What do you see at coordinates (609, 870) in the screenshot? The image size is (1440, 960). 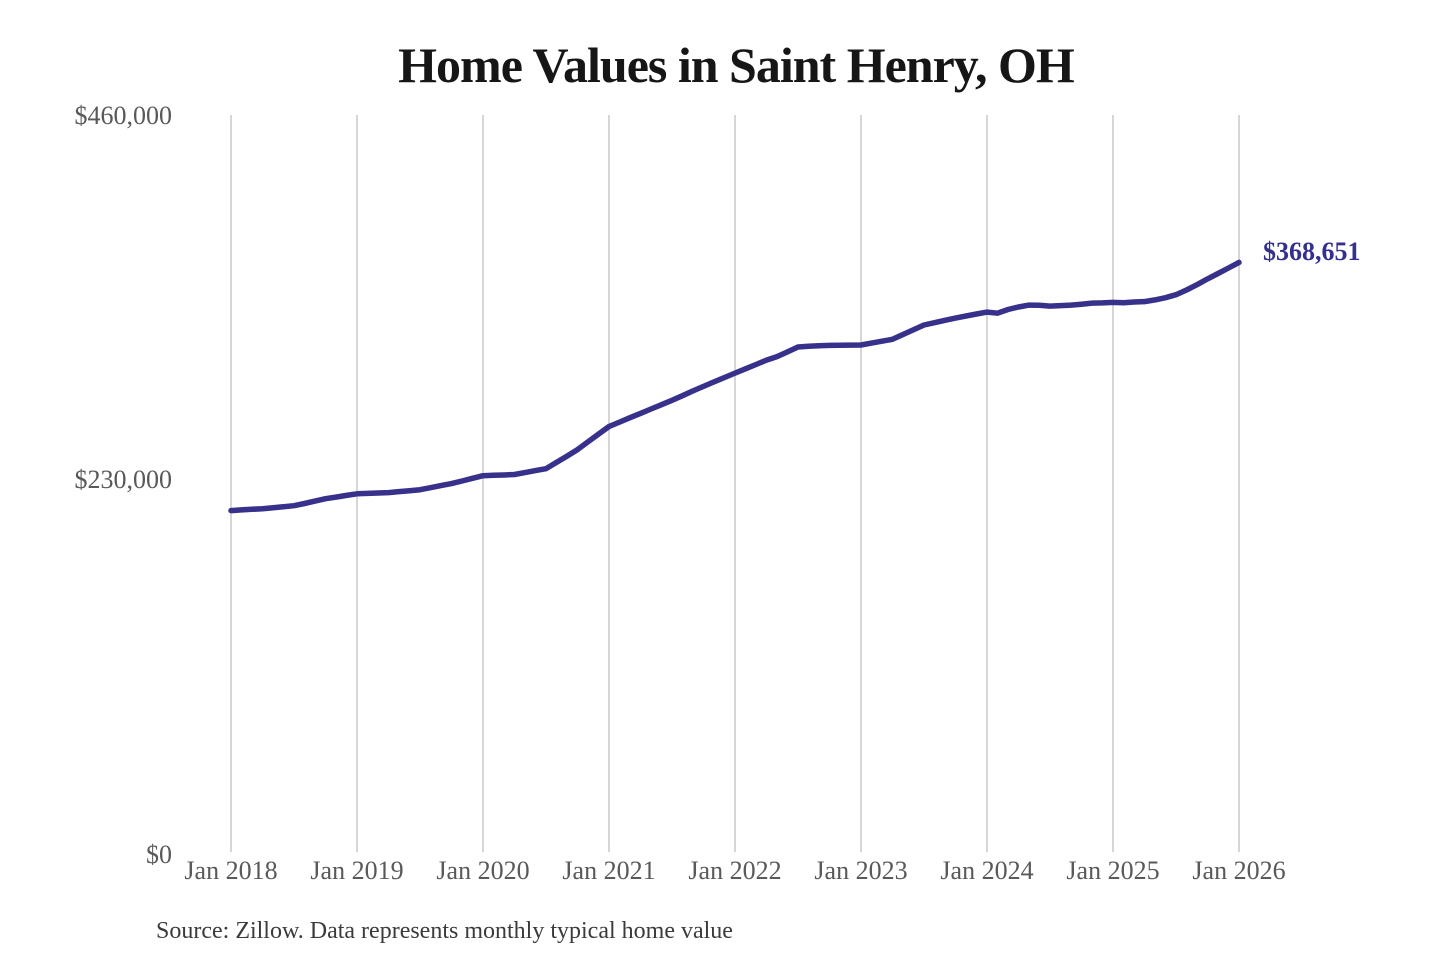 I see `x-tick-label: Jan 2021` at bounding box center [609, 870].